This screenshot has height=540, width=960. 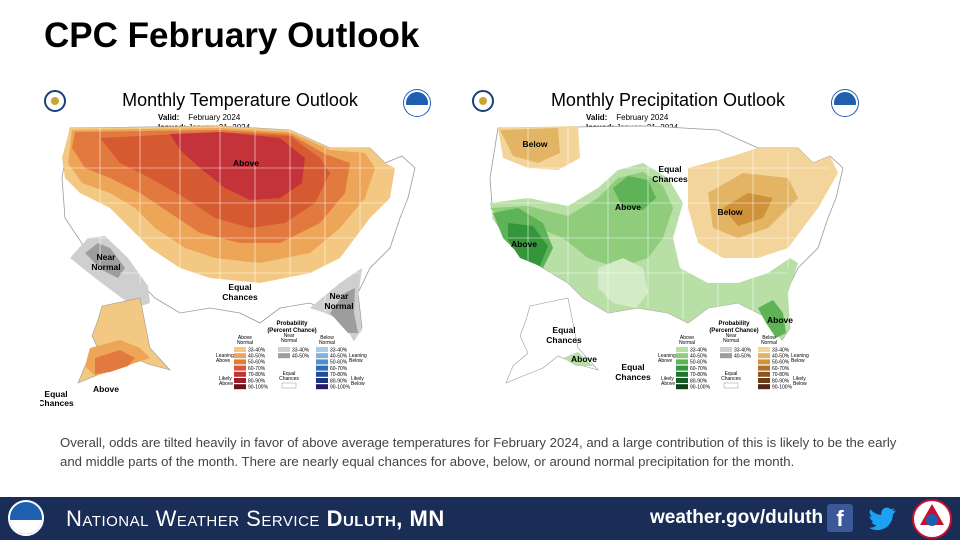 I want to click on temp-below-range-2: 50-60%, so click(x=339, y=363).